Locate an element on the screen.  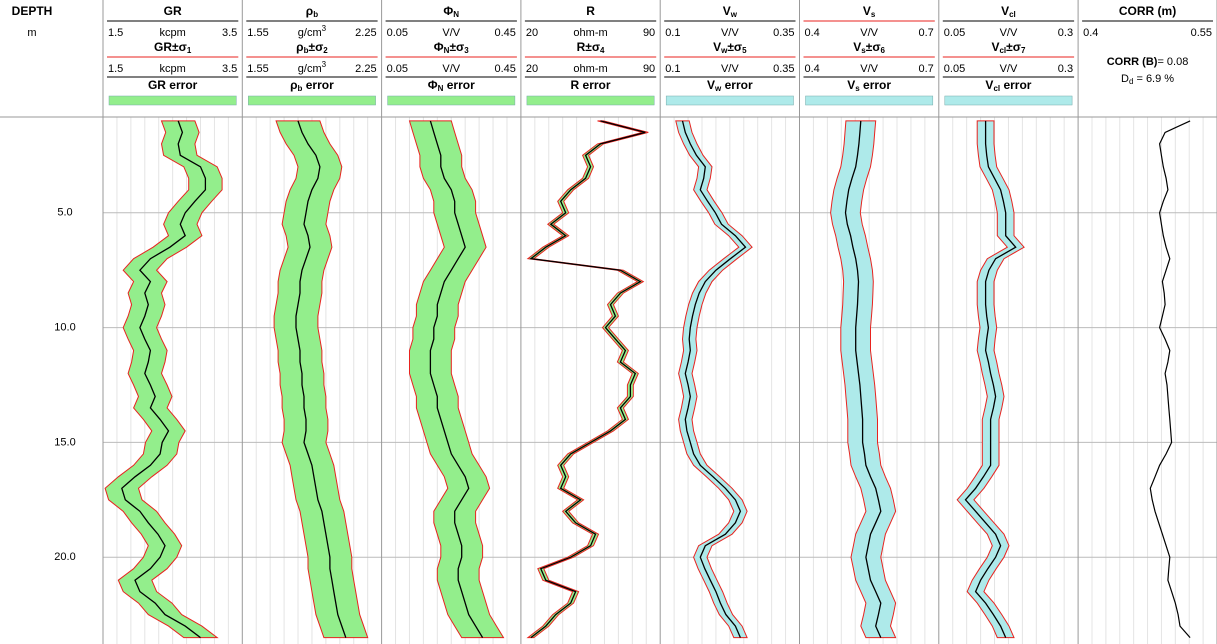
error-label-part: GR error is located at coordinates (173, 85).